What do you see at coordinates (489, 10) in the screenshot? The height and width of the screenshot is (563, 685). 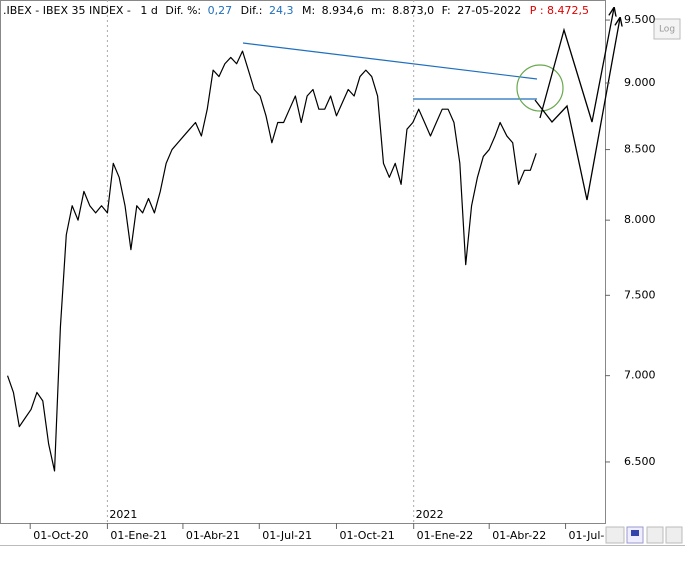 I see `value: 27-05-2022` at bounding box center [489, 10].